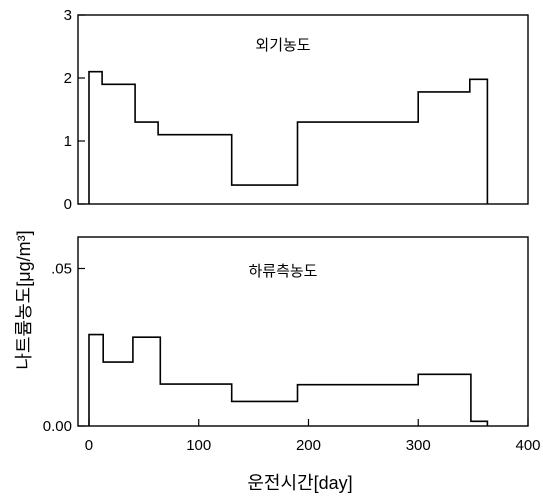 This screenshot has height=498, width=543. I want to click on bottom-x-tick-label: 400, so click(527, 445).